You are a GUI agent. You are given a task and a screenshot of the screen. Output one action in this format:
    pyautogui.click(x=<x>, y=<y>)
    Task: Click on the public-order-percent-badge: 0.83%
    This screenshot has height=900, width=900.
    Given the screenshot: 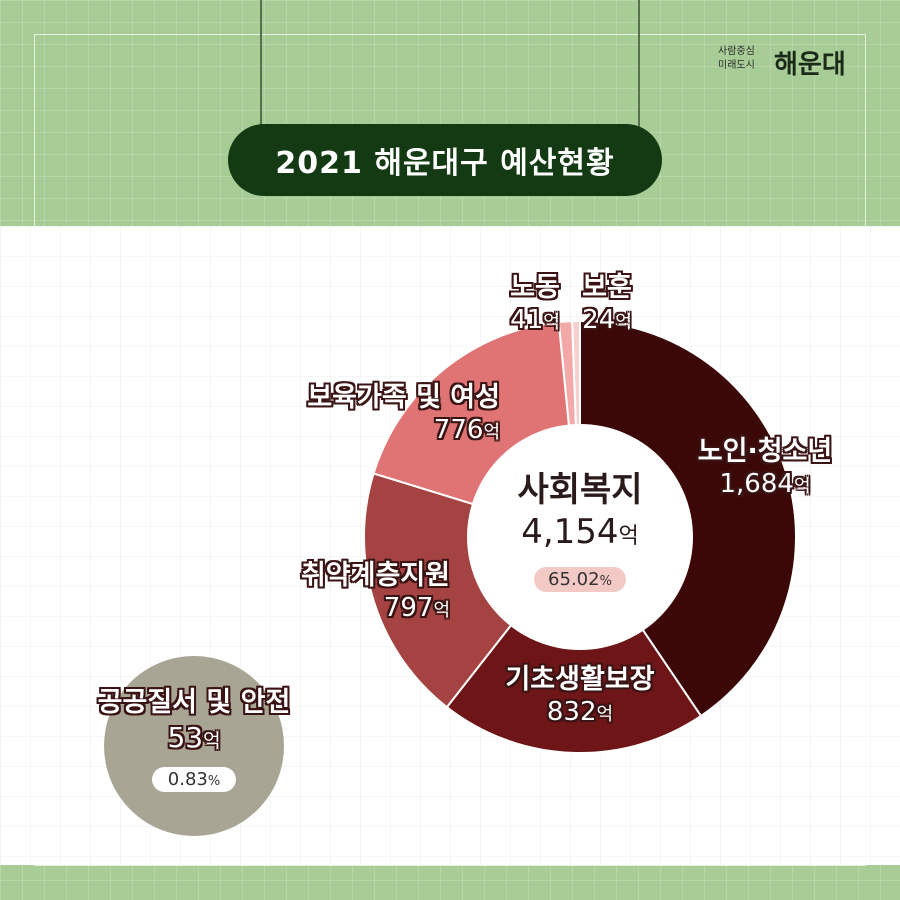 What is the action you would take?
    pyautogui.click(x=194, y=779)
    